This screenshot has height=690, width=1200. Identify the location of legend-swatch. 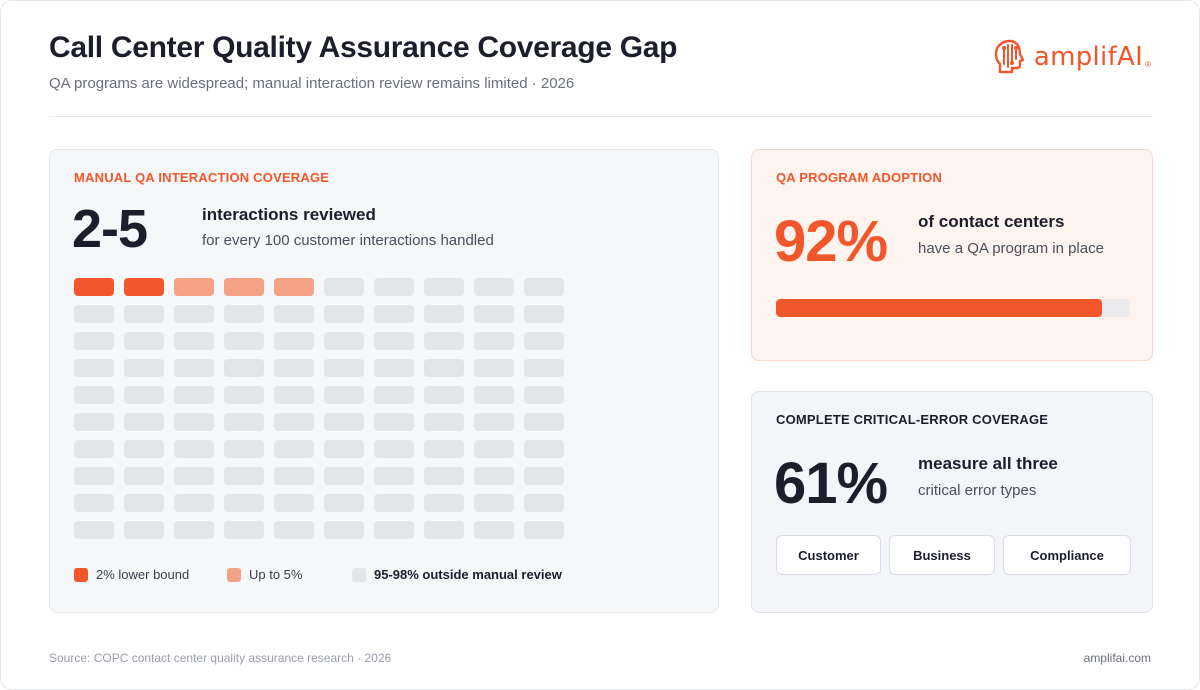
(81, 574).